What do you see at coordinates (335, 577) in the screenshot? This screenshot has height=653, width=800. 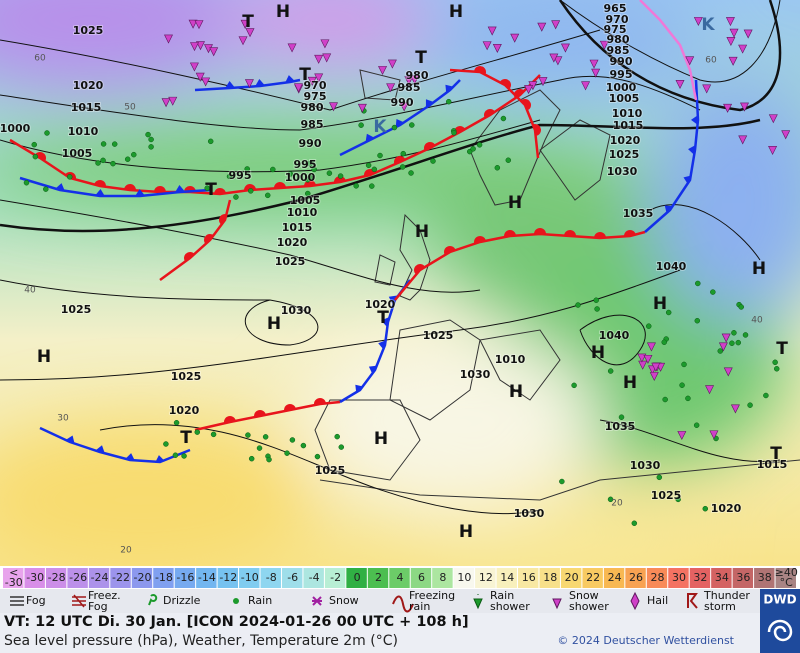 I see `colorbar-label: -2` at bounding box center [335, 577].